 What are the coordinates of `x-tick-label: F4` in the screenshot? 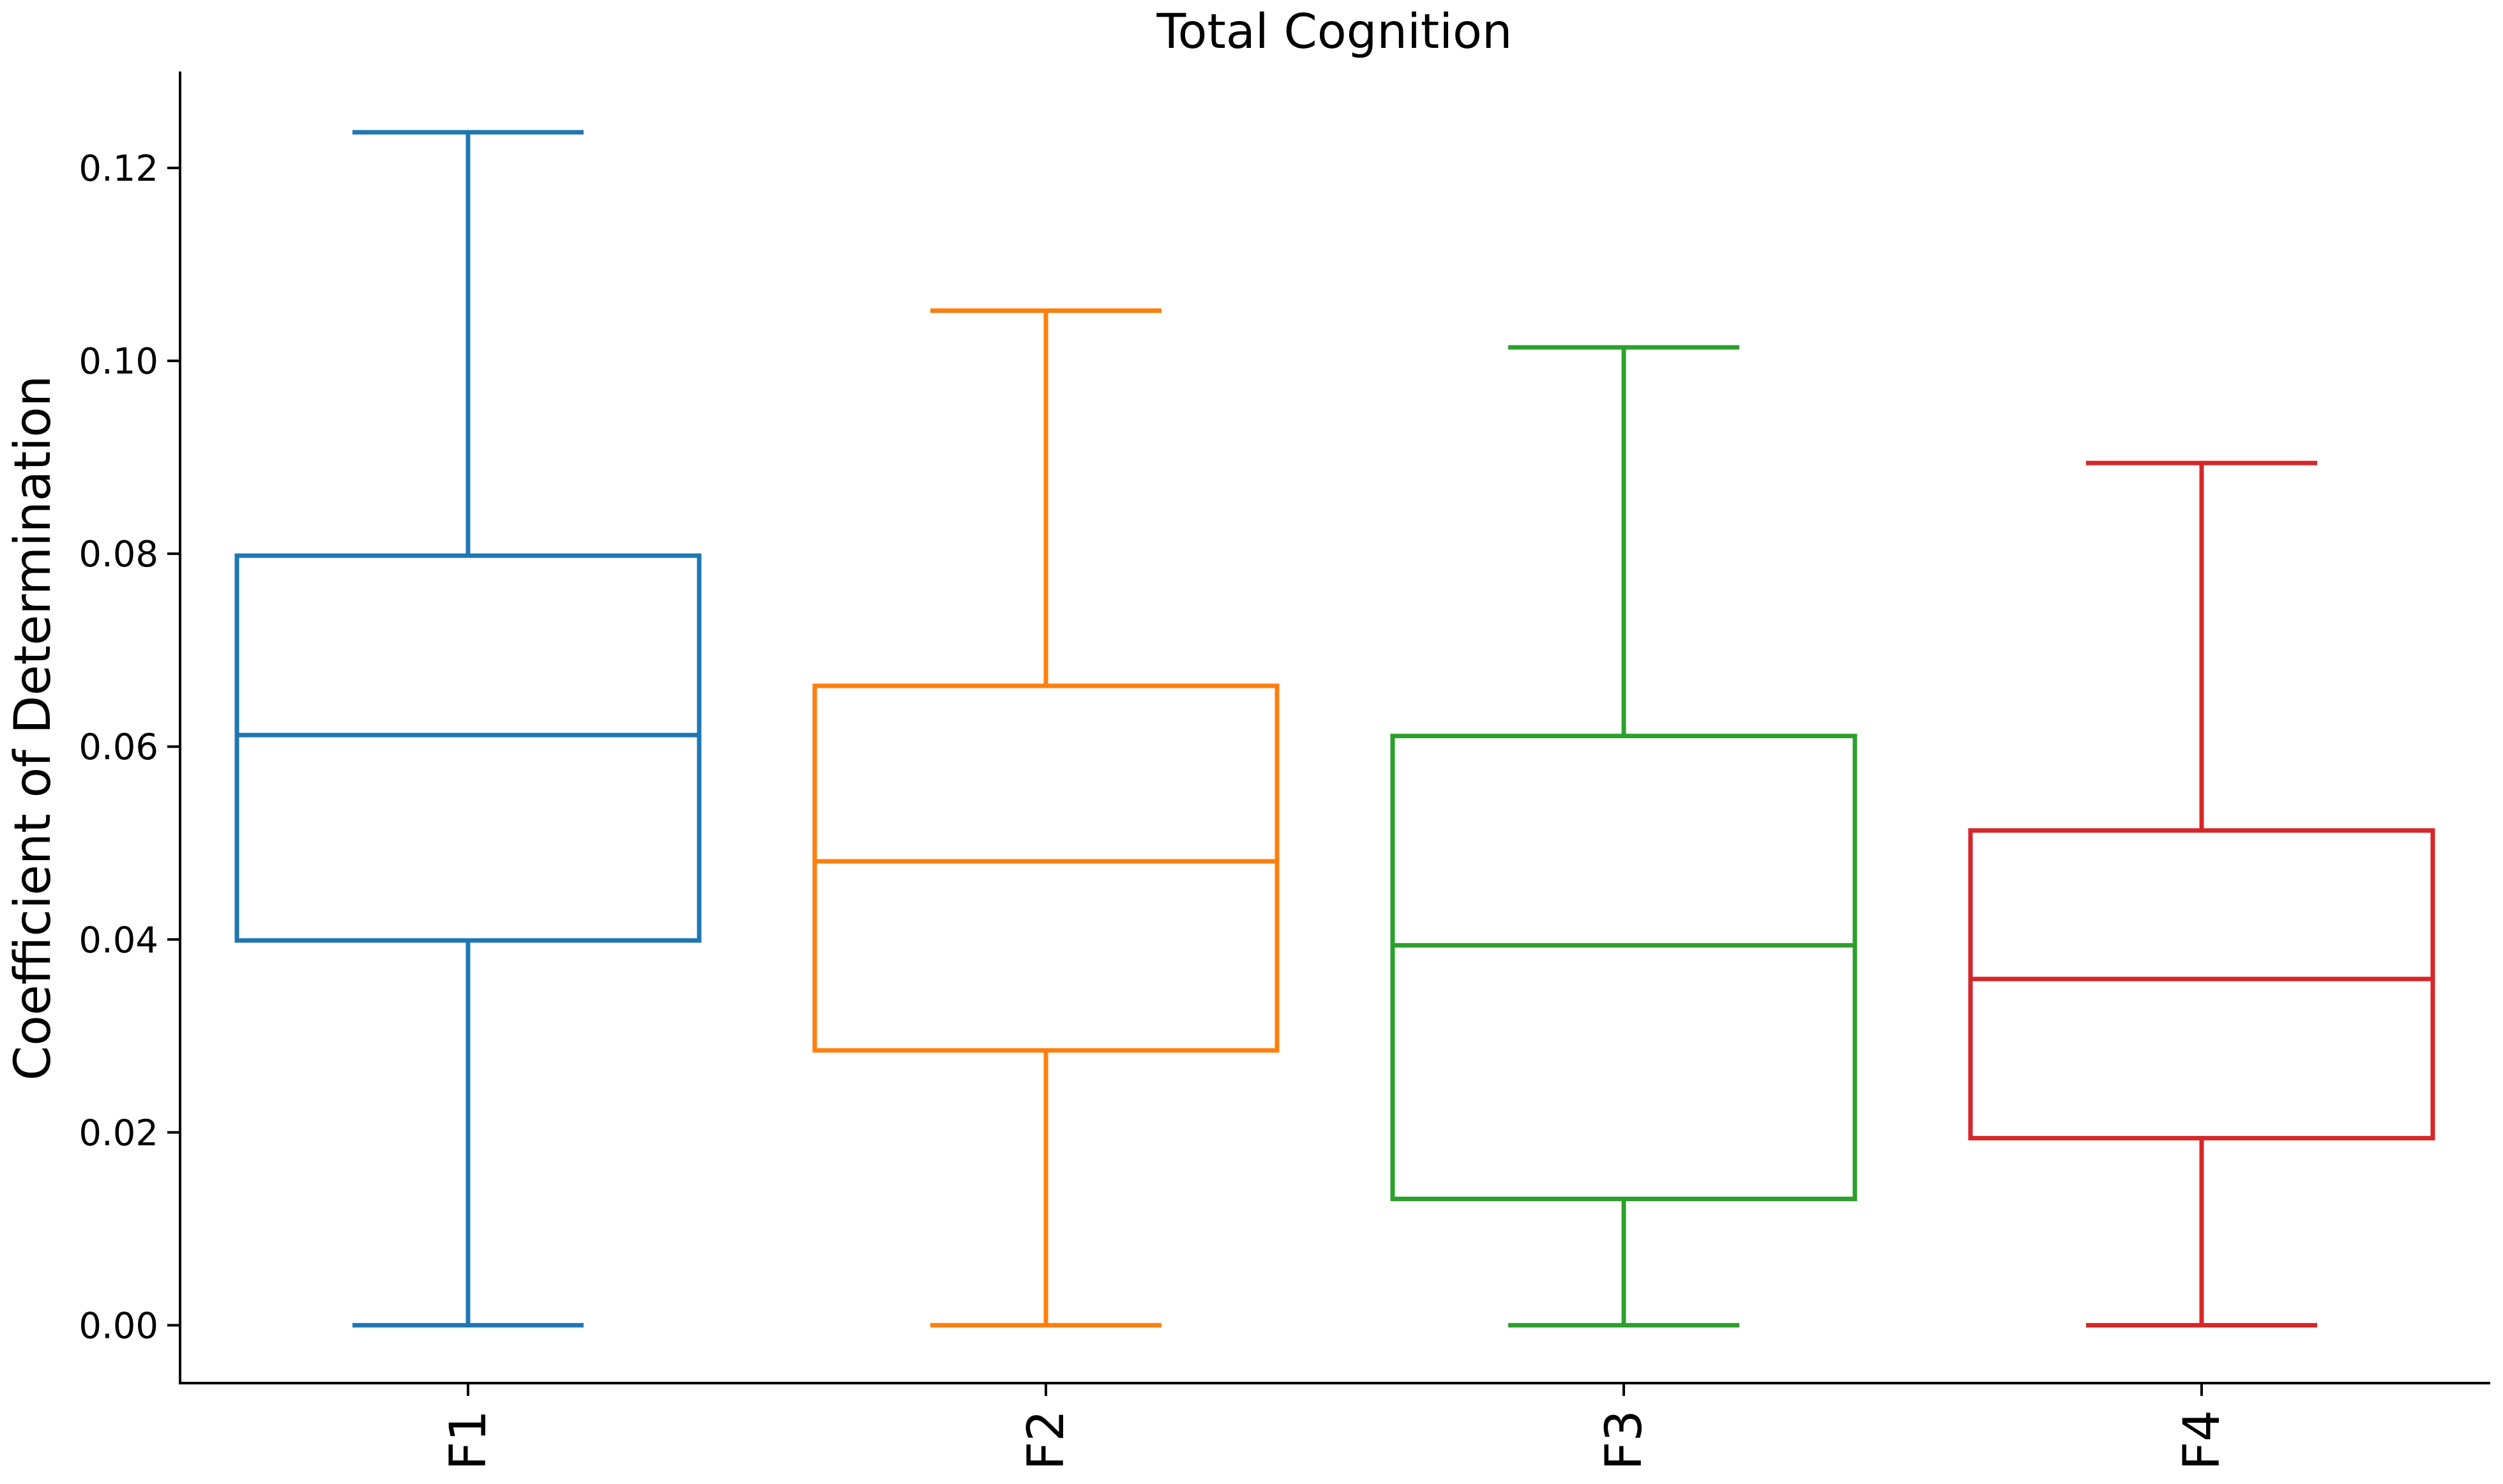 It's located at (2202, 1440).